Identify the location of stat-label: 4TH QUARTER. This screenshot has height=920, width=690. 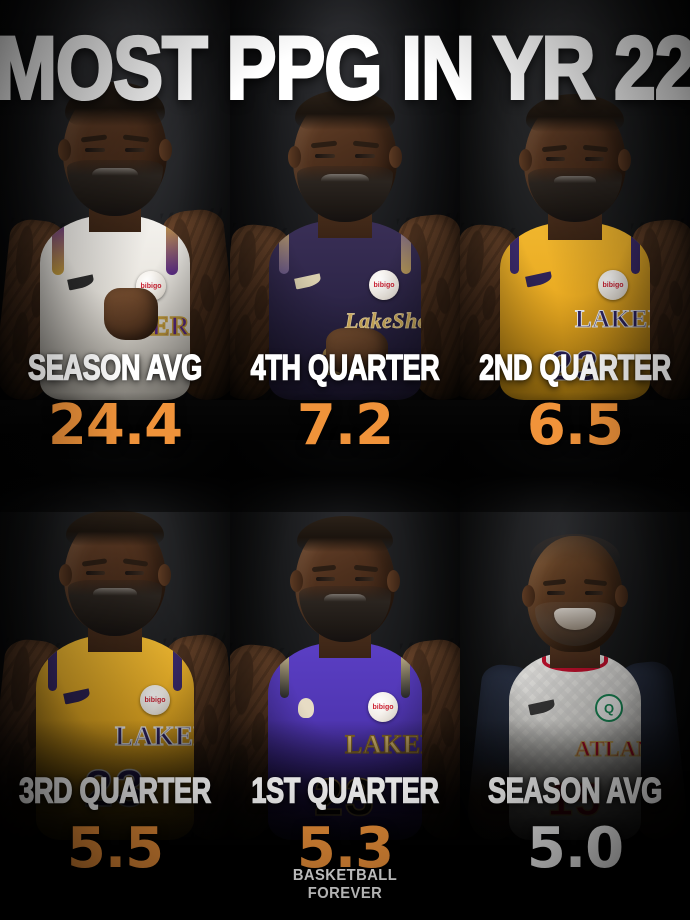
(345, 368).